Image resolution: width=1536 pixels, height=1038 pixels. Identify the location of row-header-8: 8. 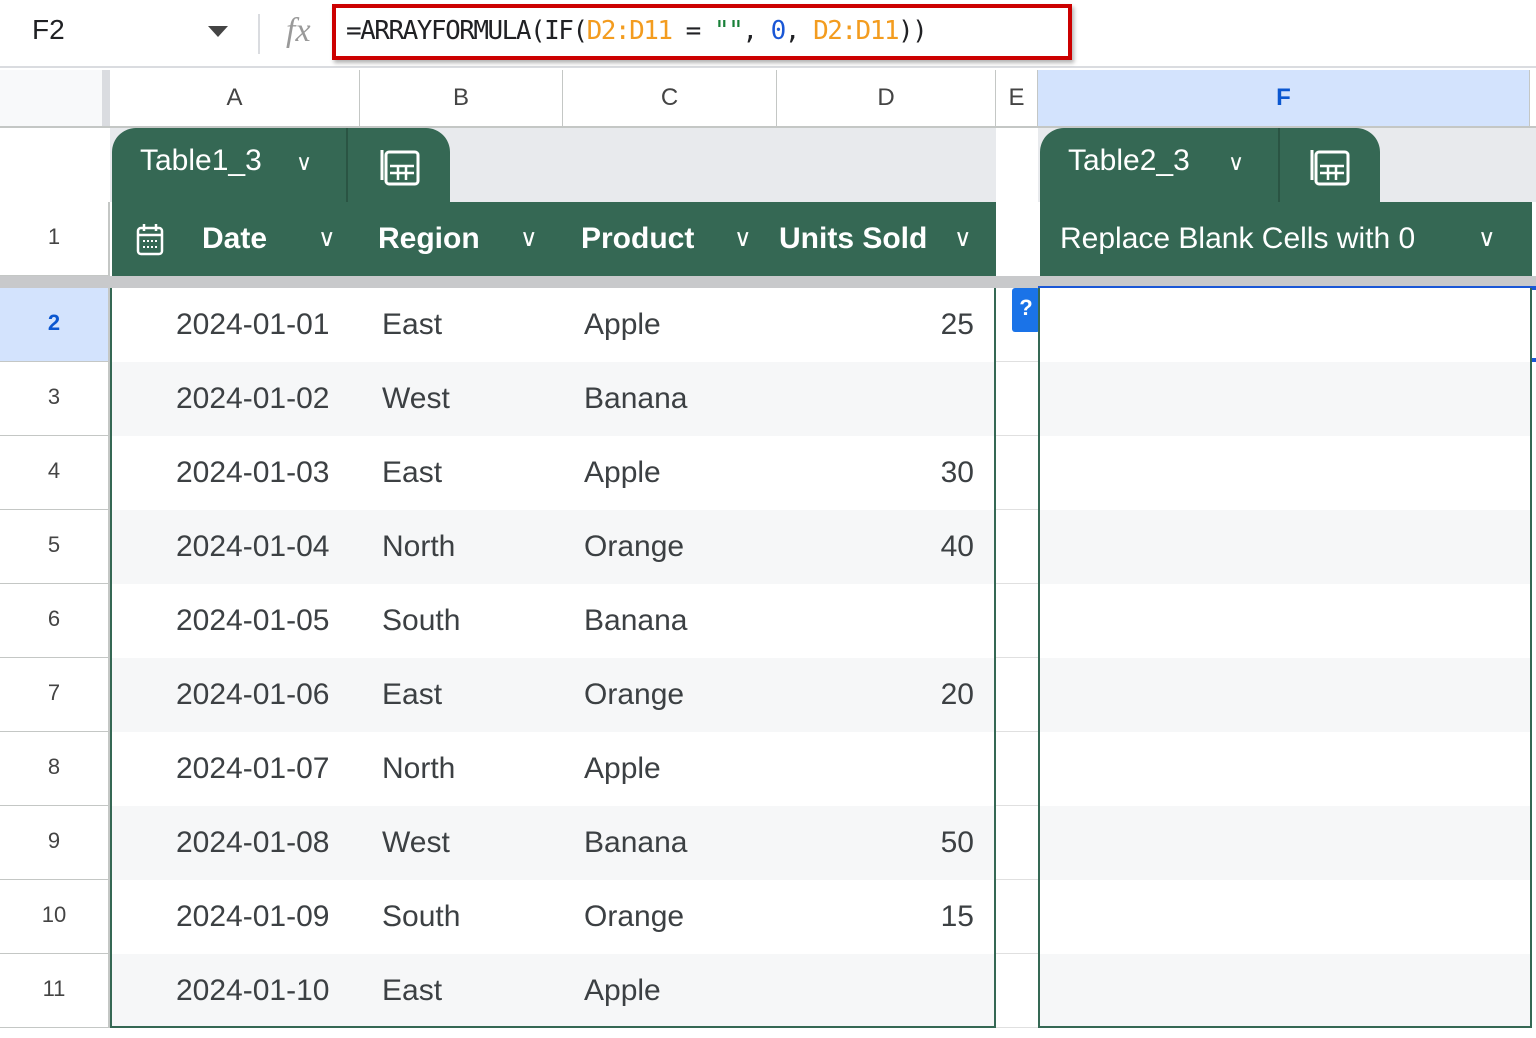
(55, 769).